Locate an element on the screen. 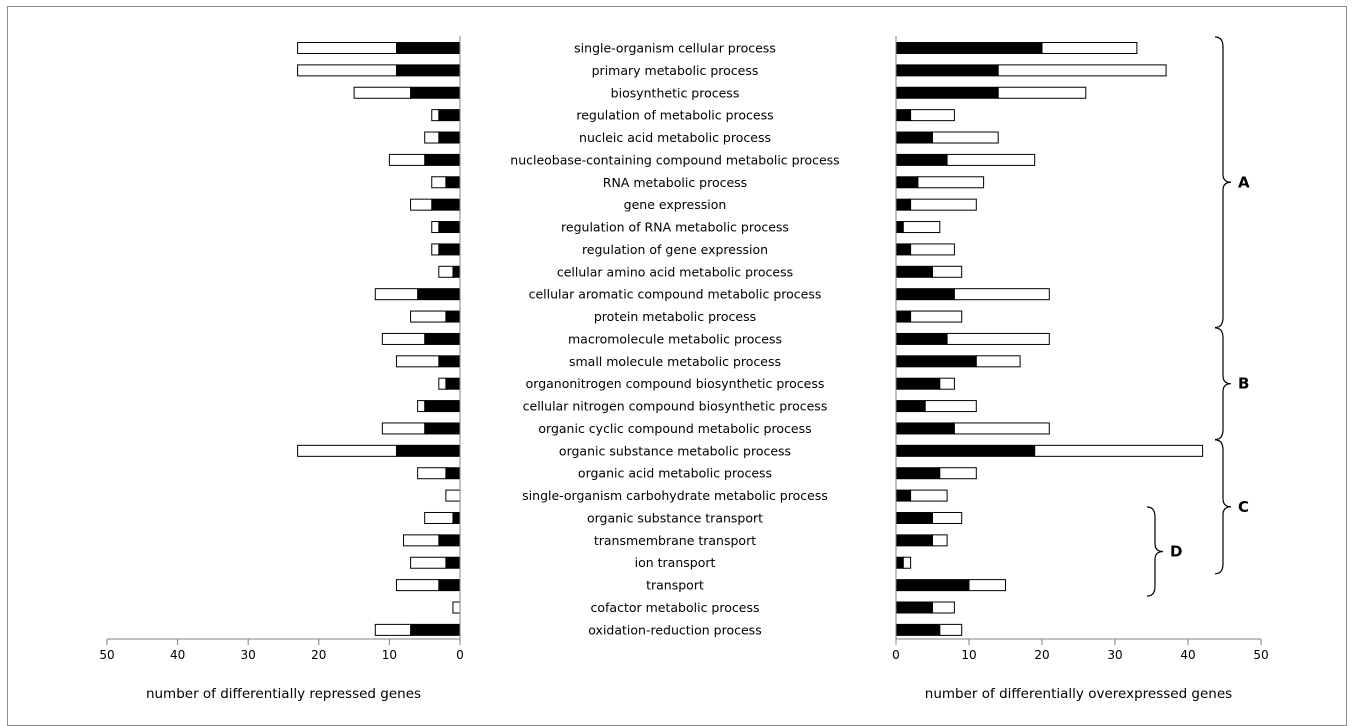 This screenshot has height=726, width=1357. category-label: biosynthetic process is located at coordinates (675, 92).